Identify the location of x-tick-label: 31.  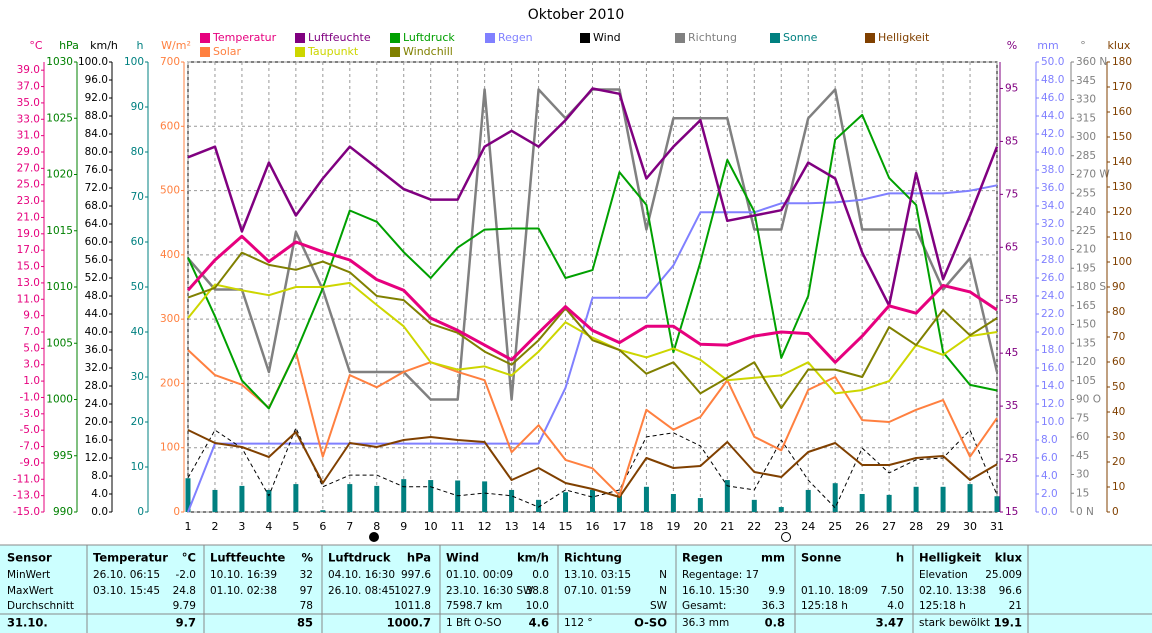
(997, 526).